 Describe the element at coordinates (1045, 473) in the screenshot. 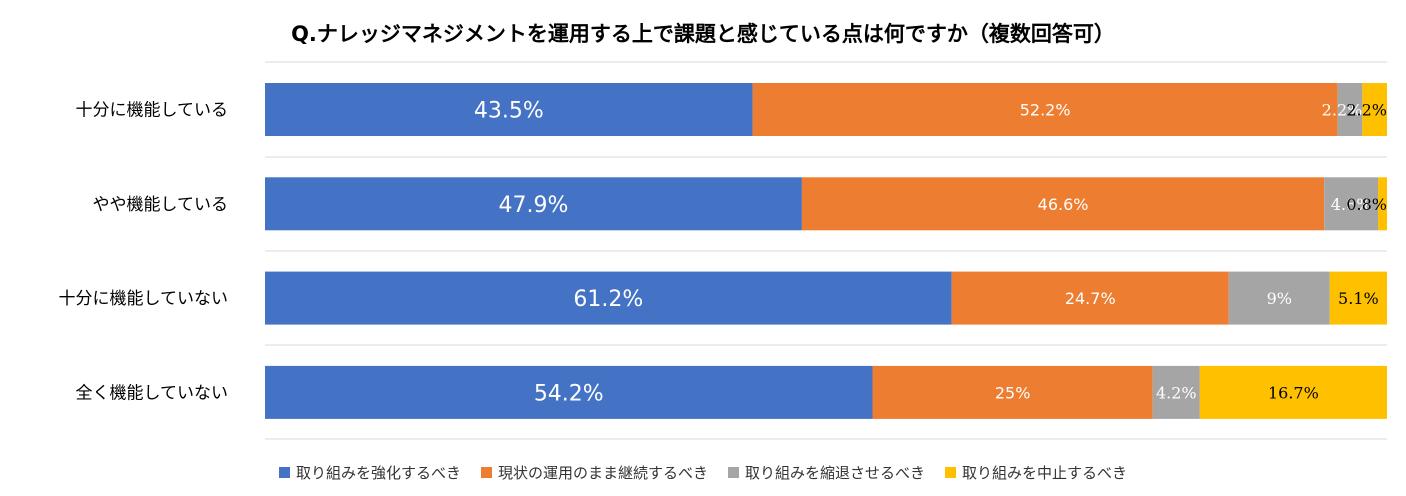

I see `legend-label: 取り組みを中止するべき` at that location.